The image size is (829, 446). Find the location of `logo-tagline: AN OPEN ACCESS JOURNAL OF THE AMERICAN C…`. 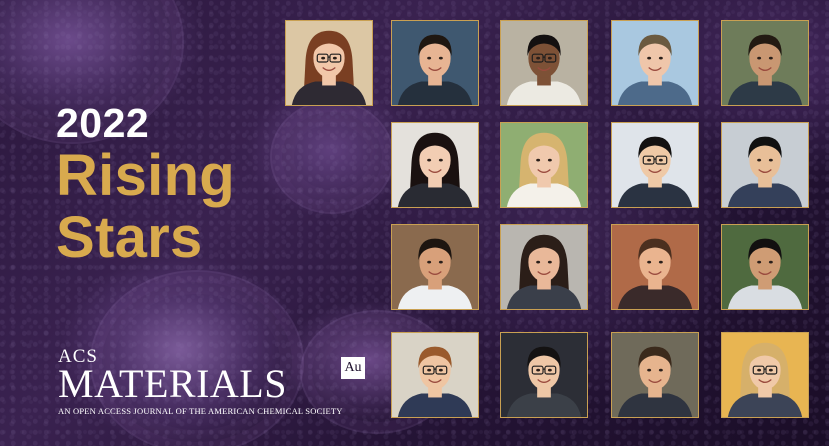

logo-tagline: AN OPEN ACCESS JOURNAL OF THE AMERICAN C… is located at coordinates (200, 411).